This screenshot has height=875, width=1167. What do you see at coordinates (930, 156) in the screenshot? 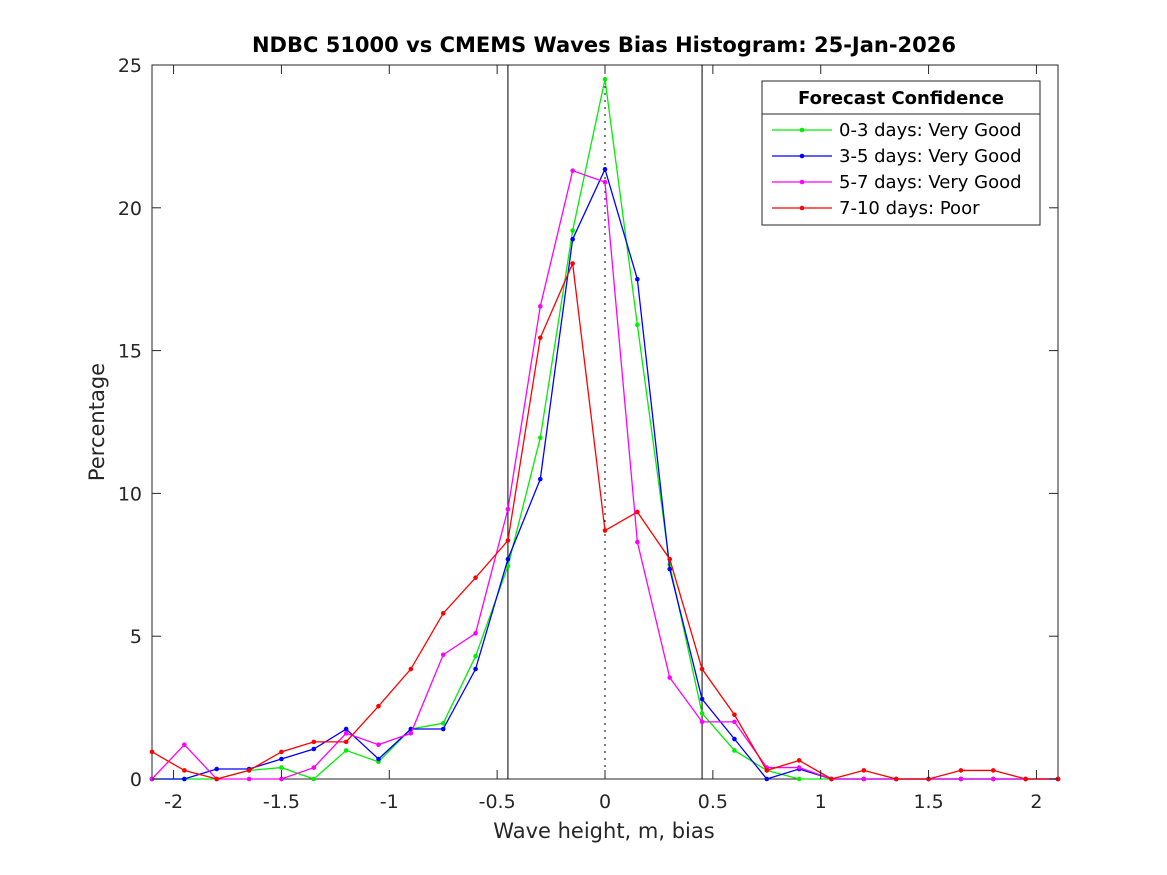
I see `legend-label: 3-5 days: Very Good` at bounding box center [930, 156].